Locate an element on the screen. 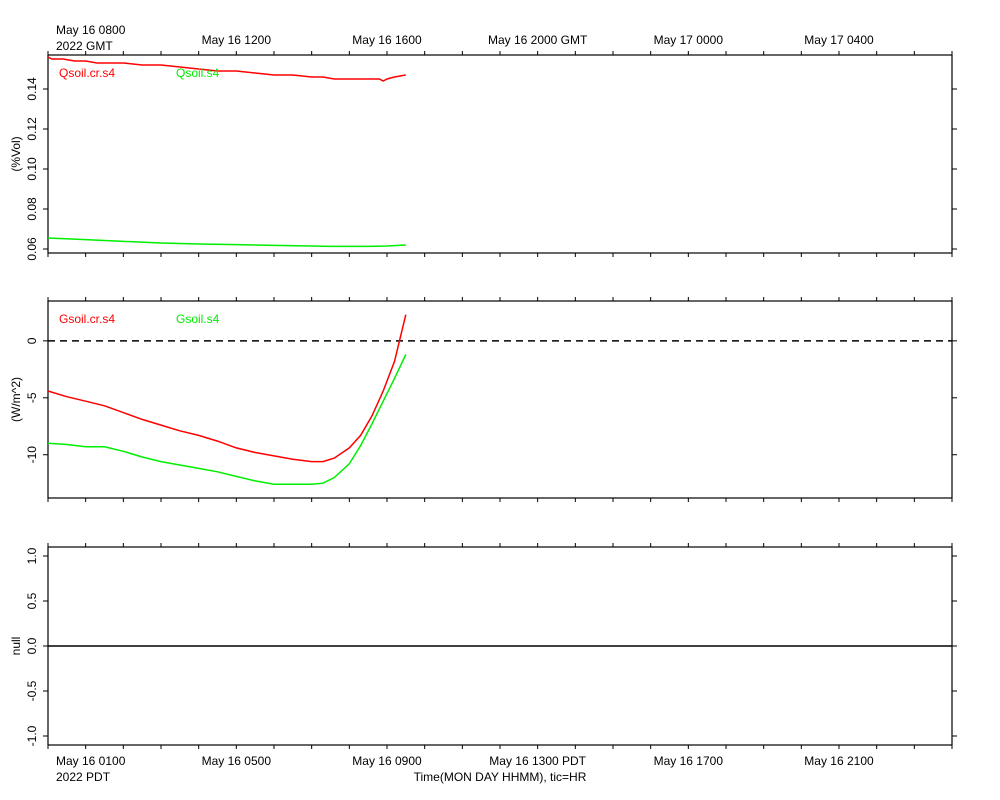 The image size is (1000, 800). y-tick-label: 0.12 is located at coordinates (32, 129).